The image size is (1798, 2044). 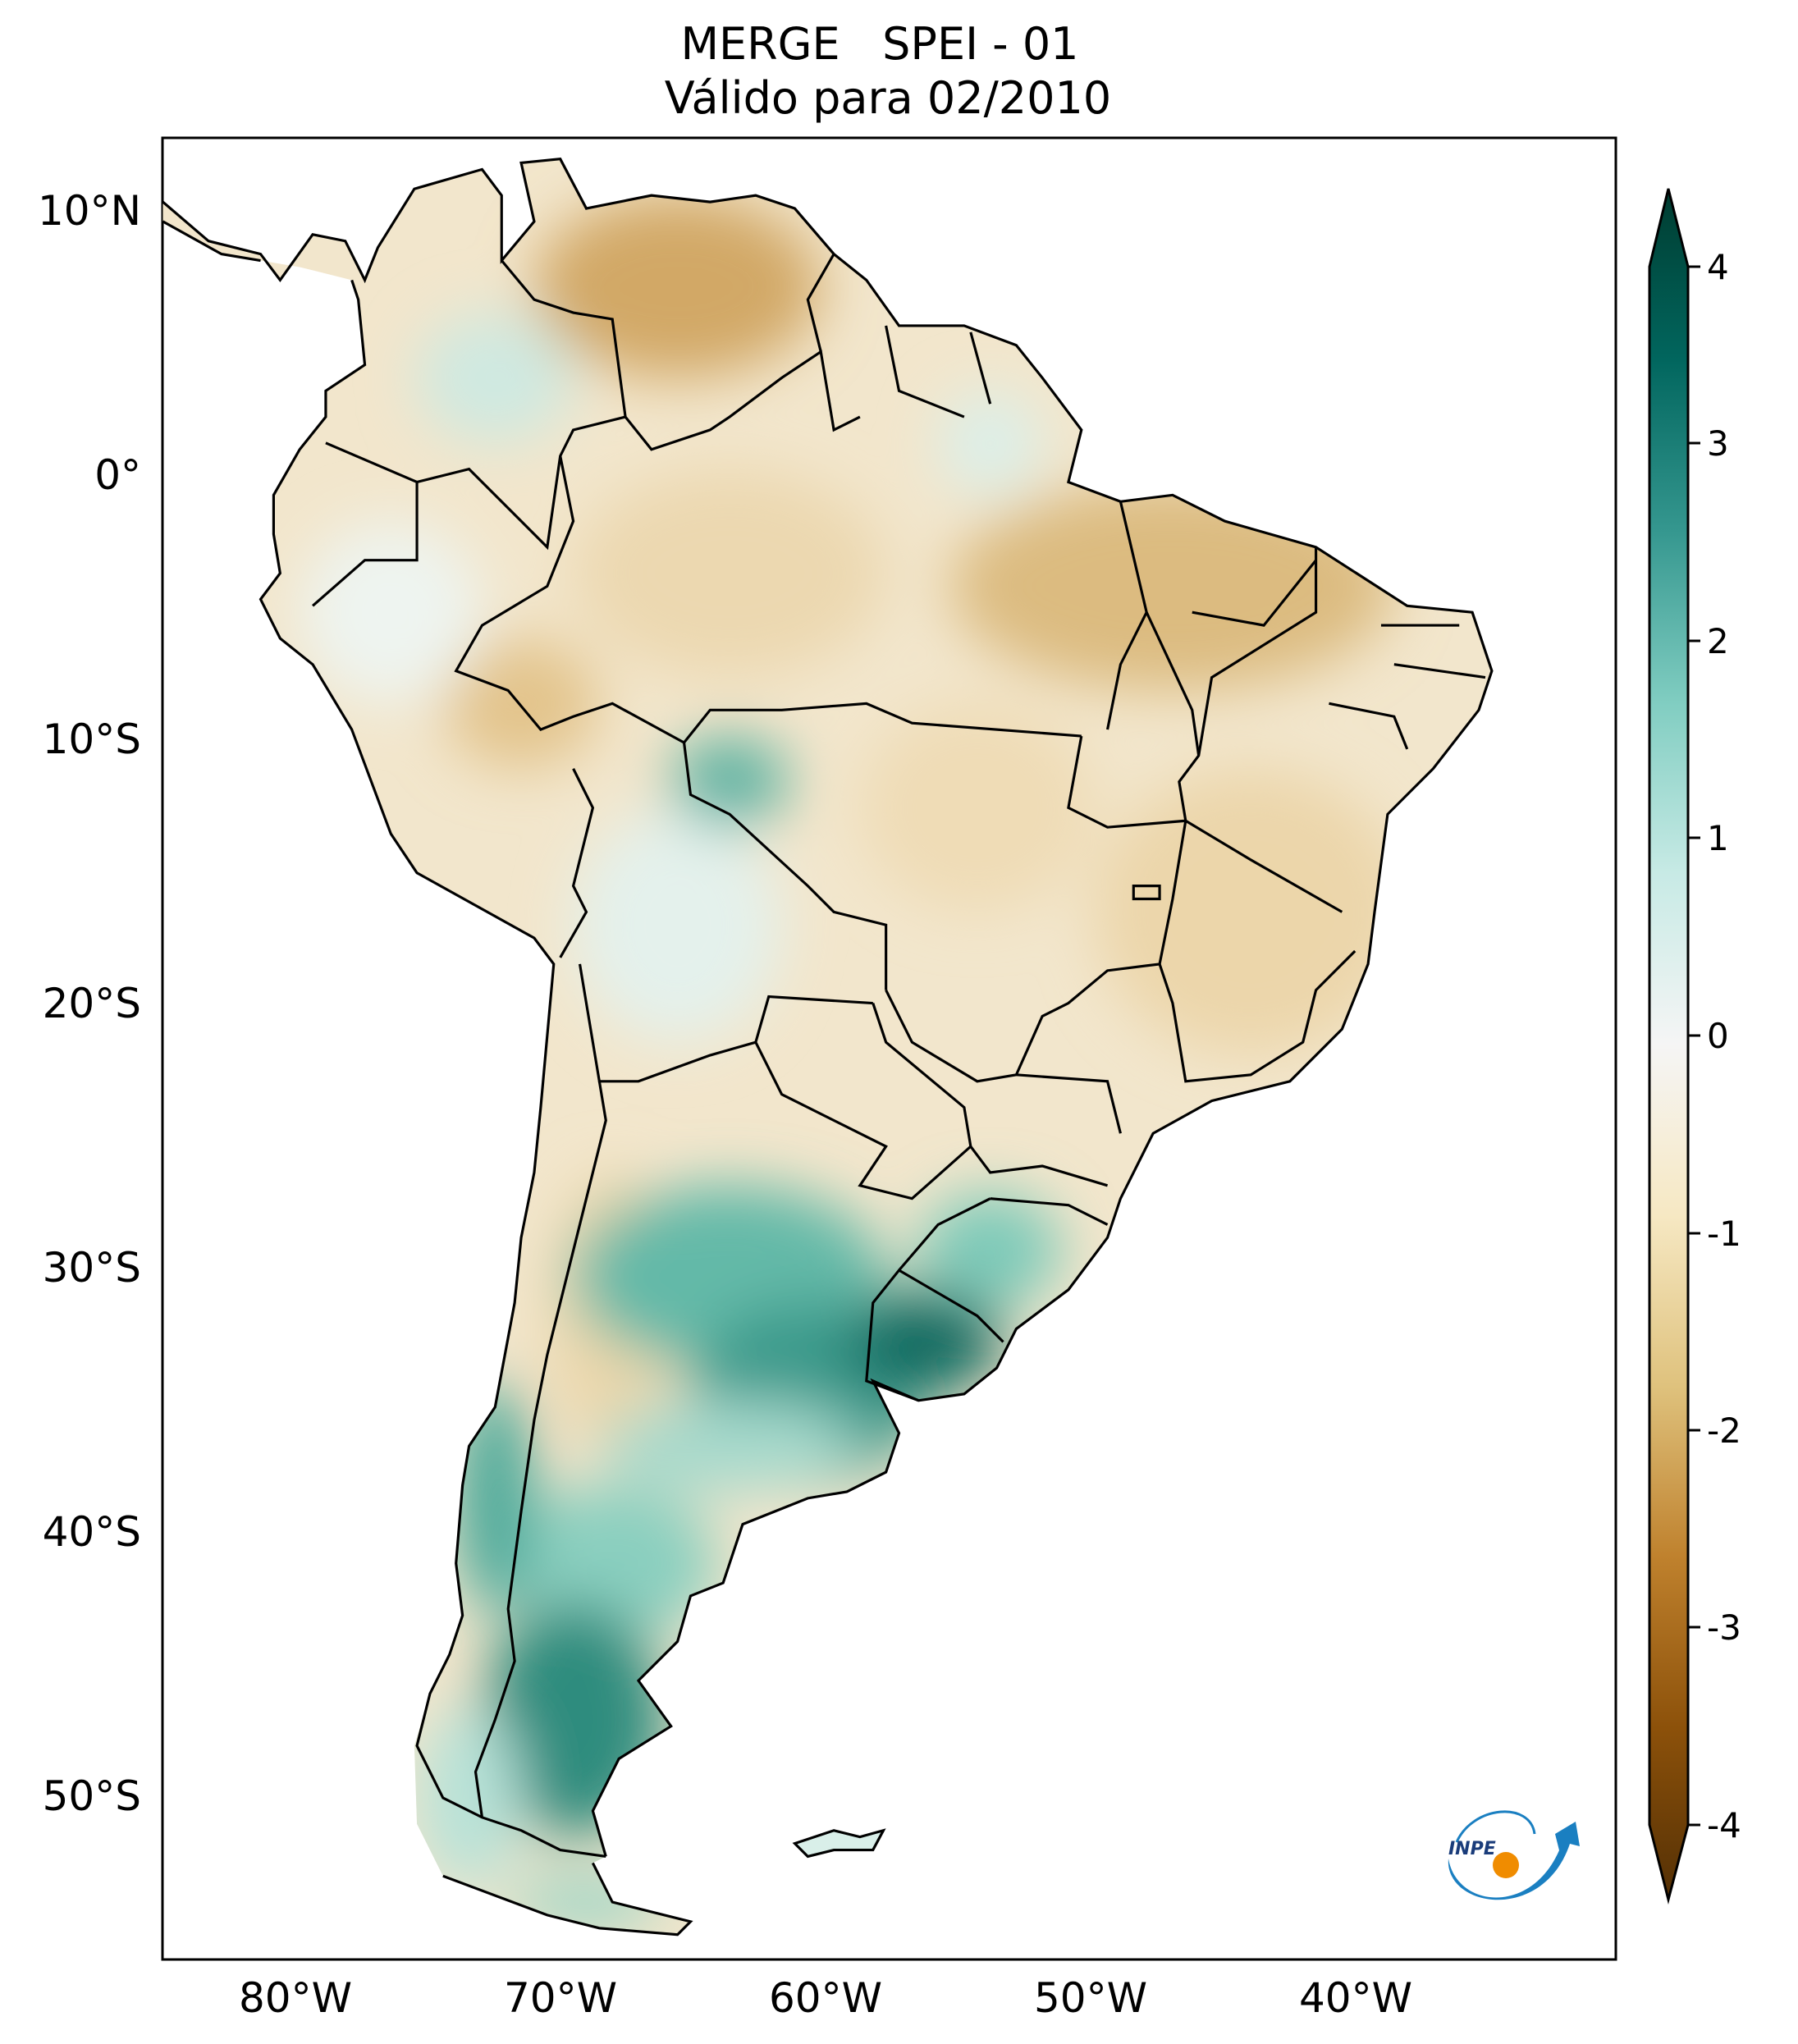 I want to click on colorbar-tick-label: -4, so click(x=1724, y=1825).